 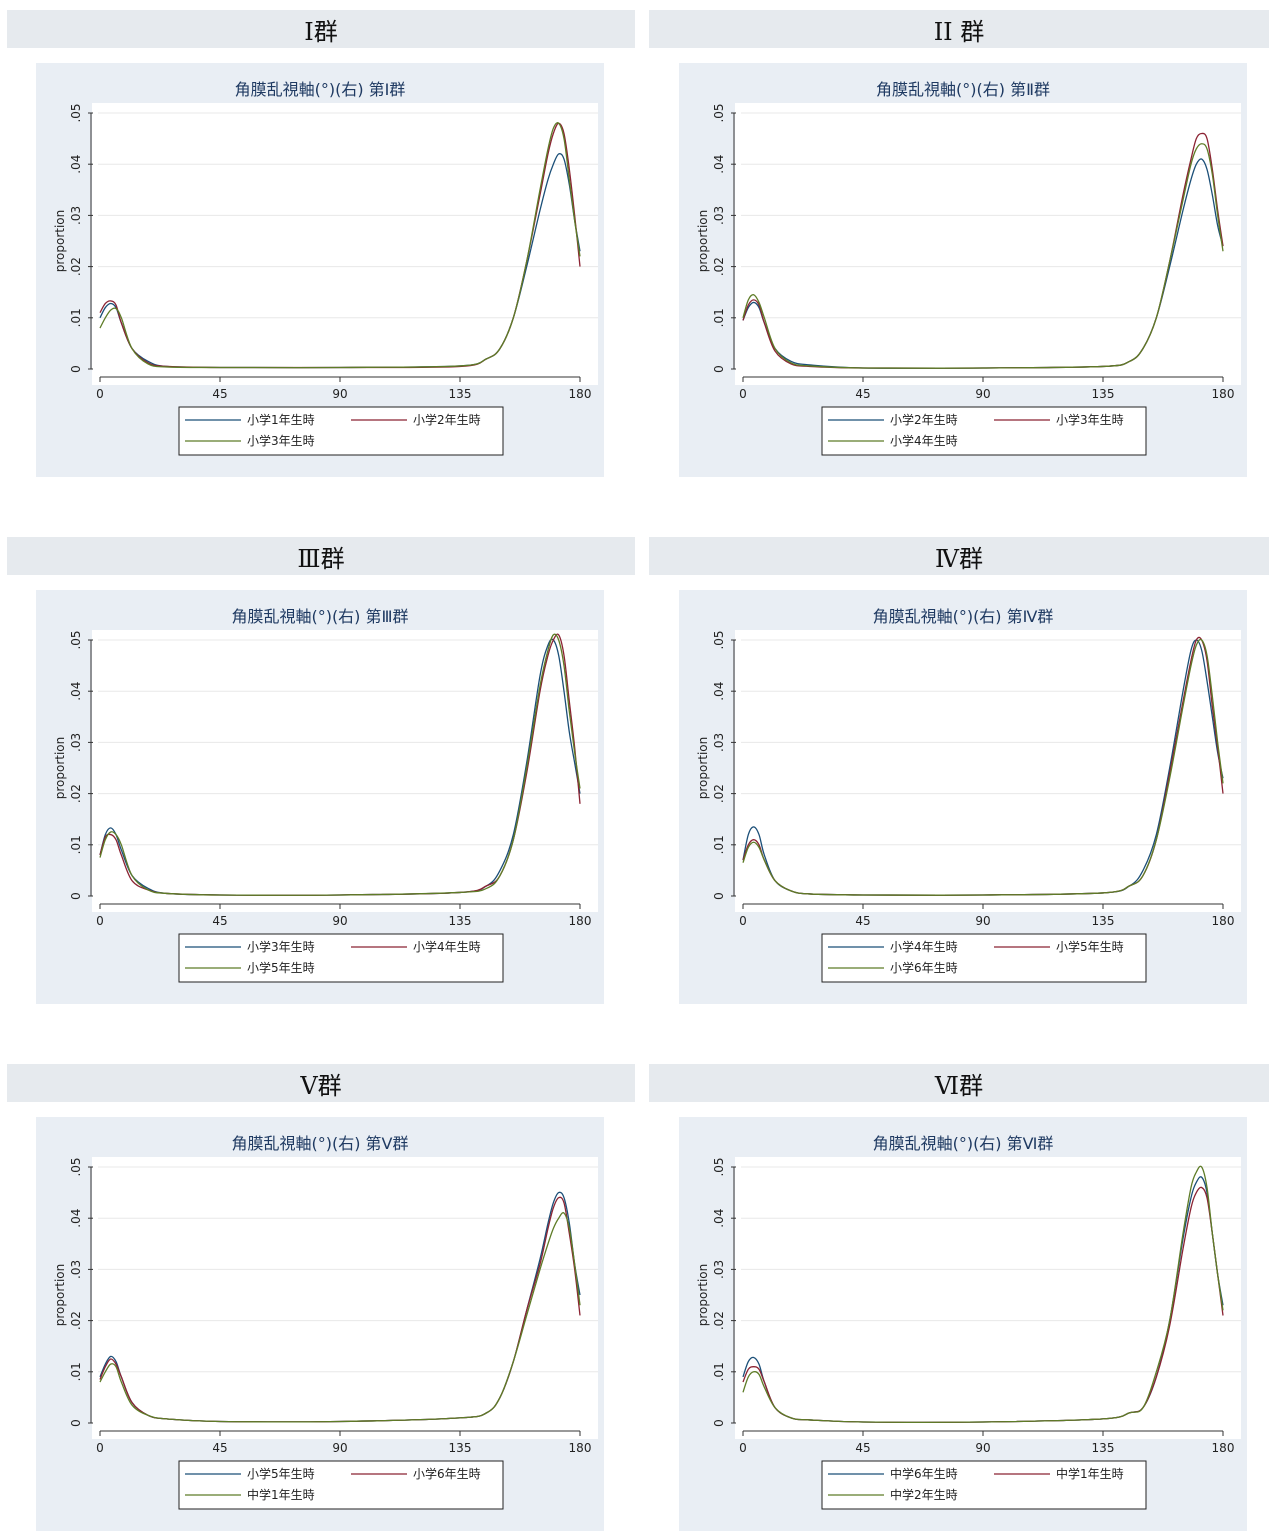 I want to click on group-header: Ⅲ群, so click(x=321, y=556).